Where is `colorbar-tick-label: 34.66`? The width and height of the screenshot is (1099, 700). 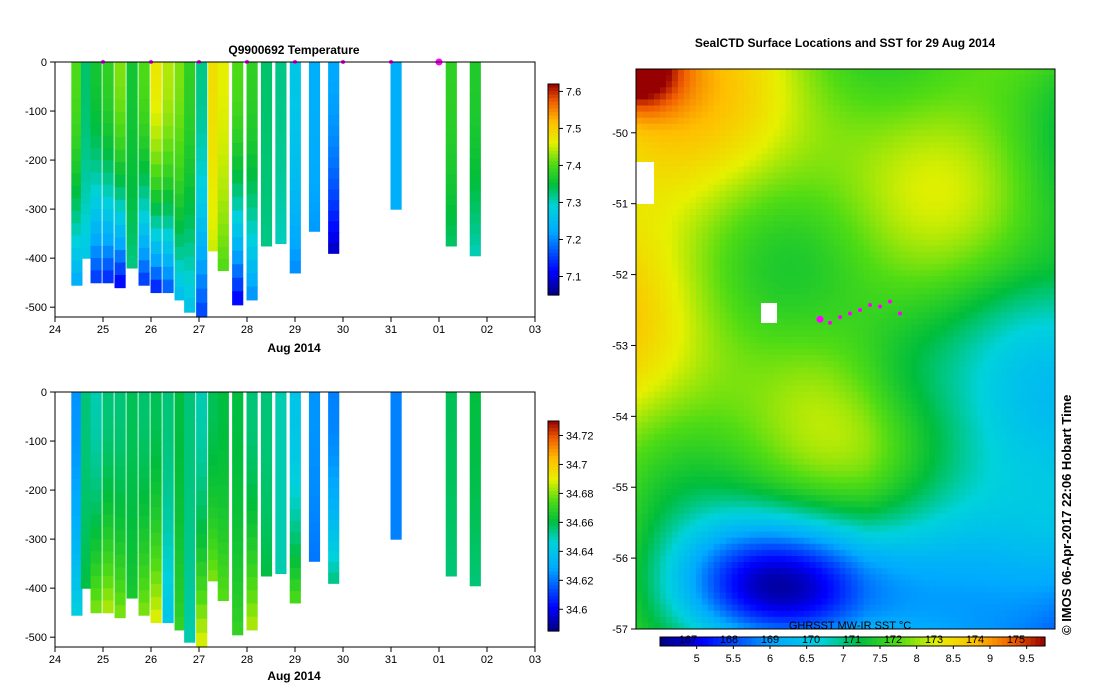
colorbar-tick-label: 34.66 is located at coordinates (580, 523).